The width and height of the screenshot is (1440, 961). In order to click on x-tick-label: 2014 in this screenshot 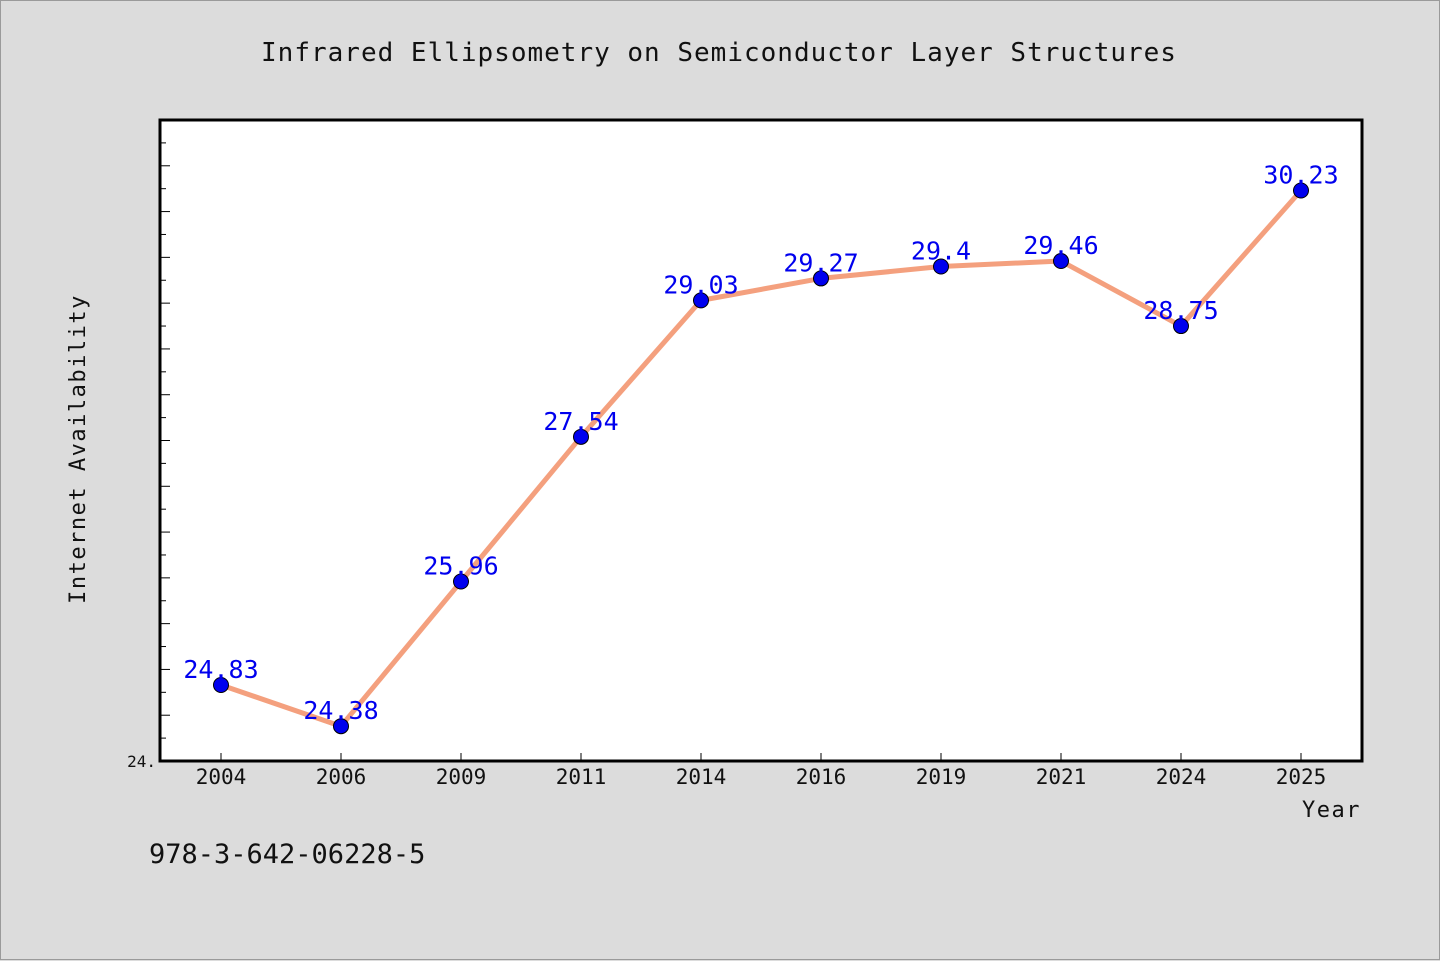, I will do `click(701, 777)`.